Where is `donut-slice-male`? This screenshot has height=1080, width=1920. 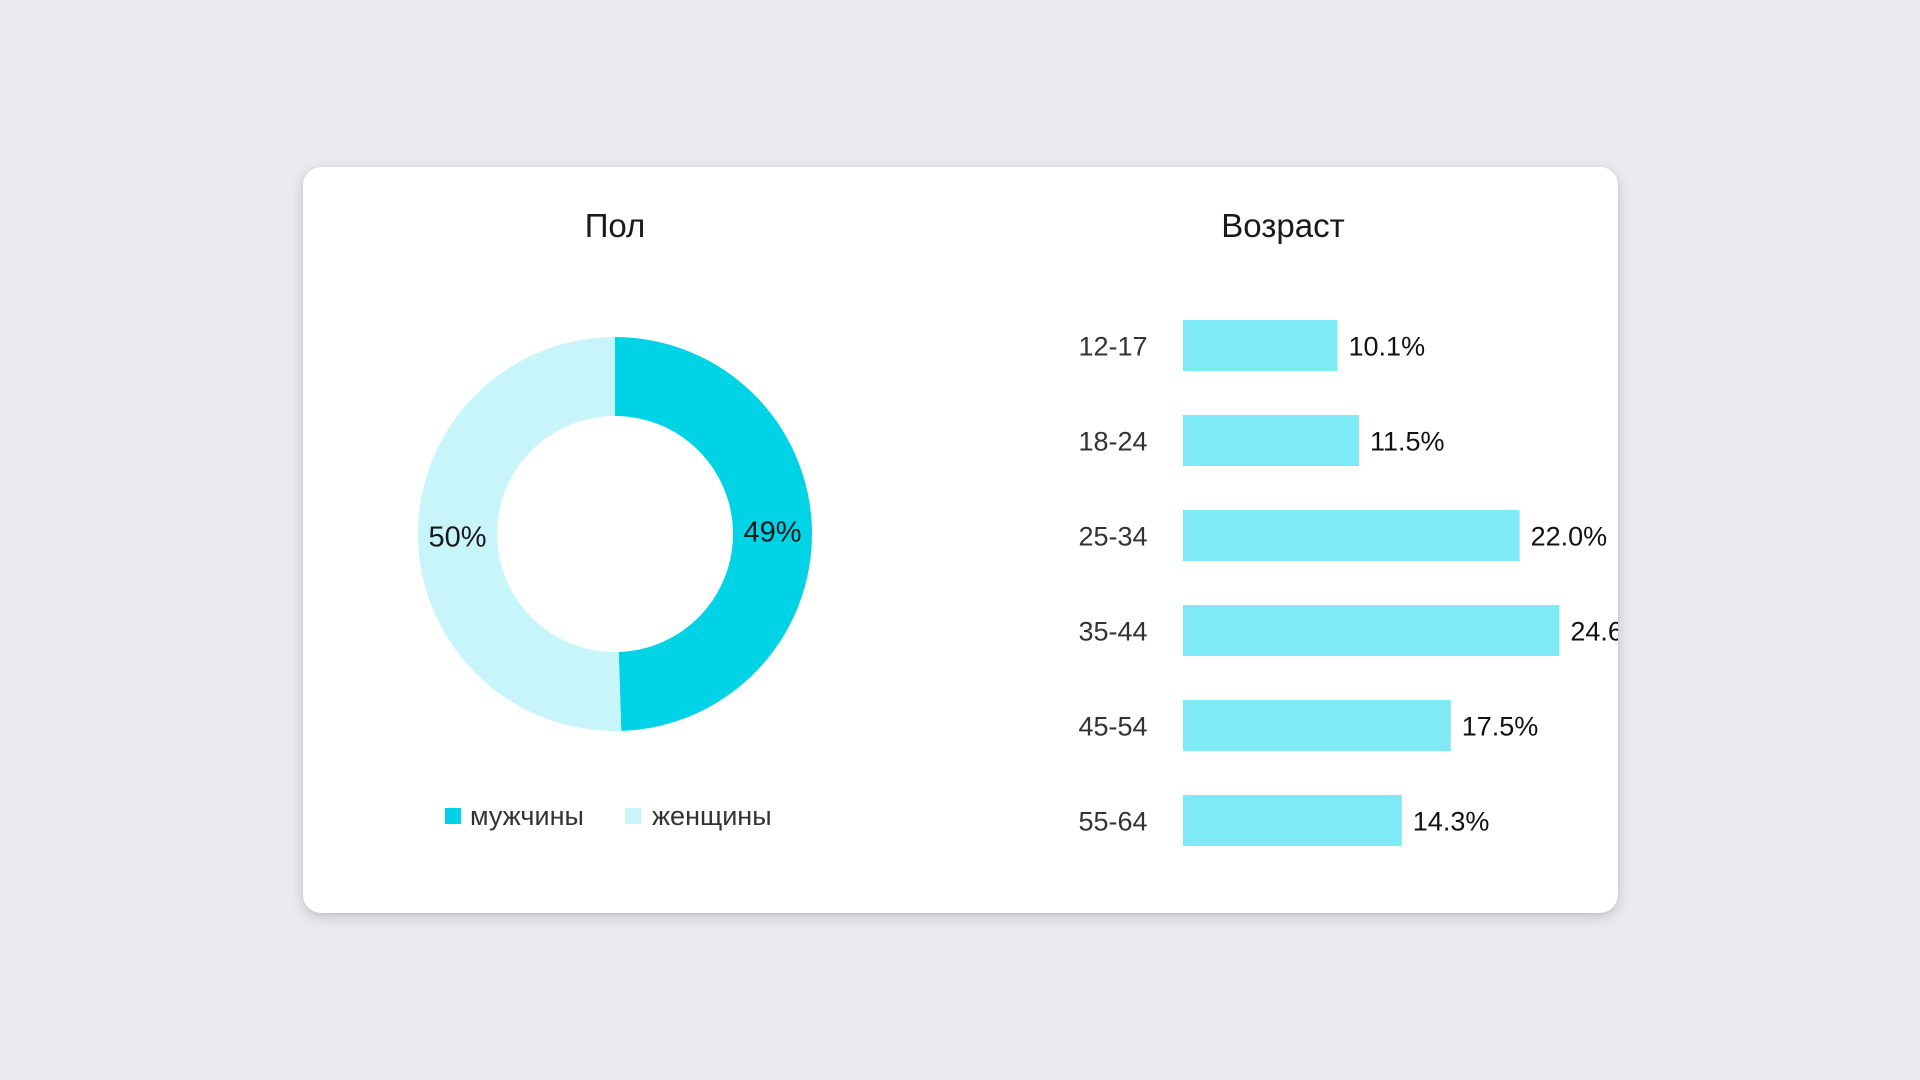
donut-slice-male is located at coordinates (713, 534).